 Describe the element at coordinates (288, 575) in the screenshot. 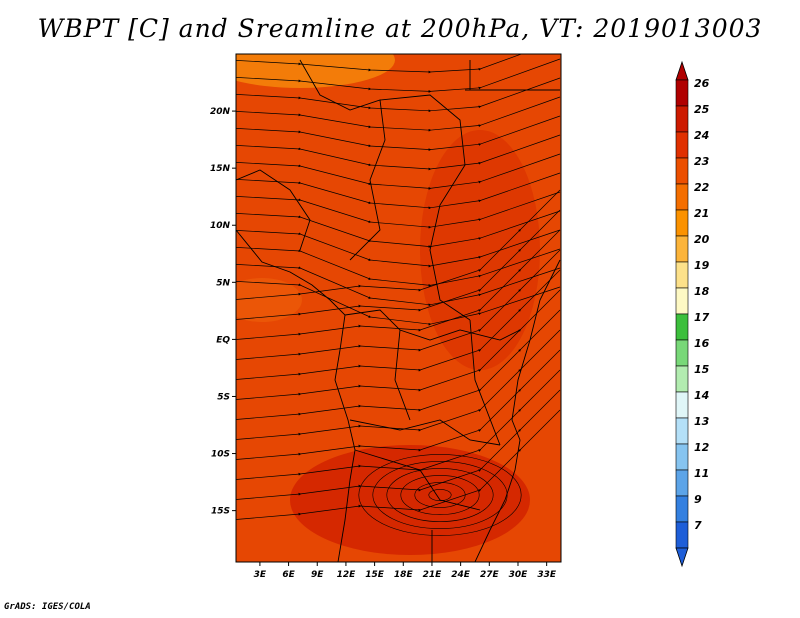

I see `lon-tick-label: 6E` at that location.